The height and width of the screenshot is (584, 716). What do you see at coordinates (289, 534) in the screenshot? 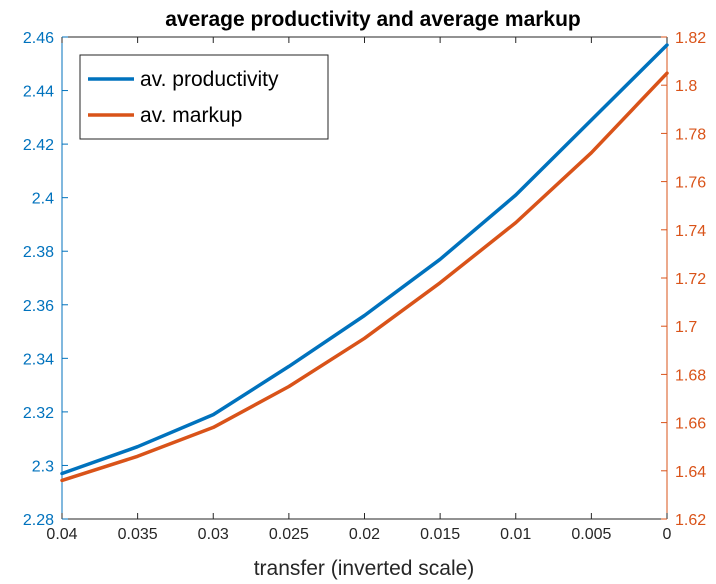
I see `x-tick-label: 0.025` at bounding box center [289, 534].